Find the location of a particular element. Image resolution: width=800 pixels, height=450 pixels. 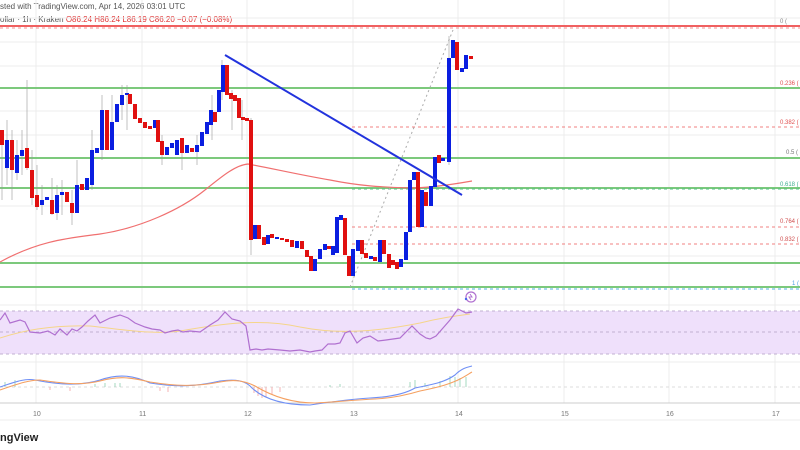

rsi-ma-line is located at coordinates (235, 326).